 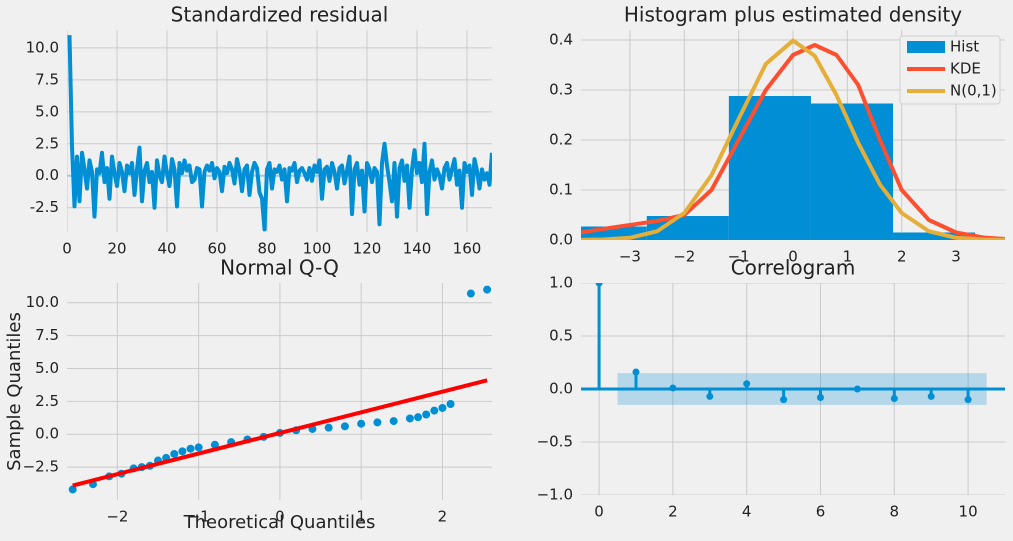 I want to click on y-tick-label: −0.5, so click(x=555, y=442).